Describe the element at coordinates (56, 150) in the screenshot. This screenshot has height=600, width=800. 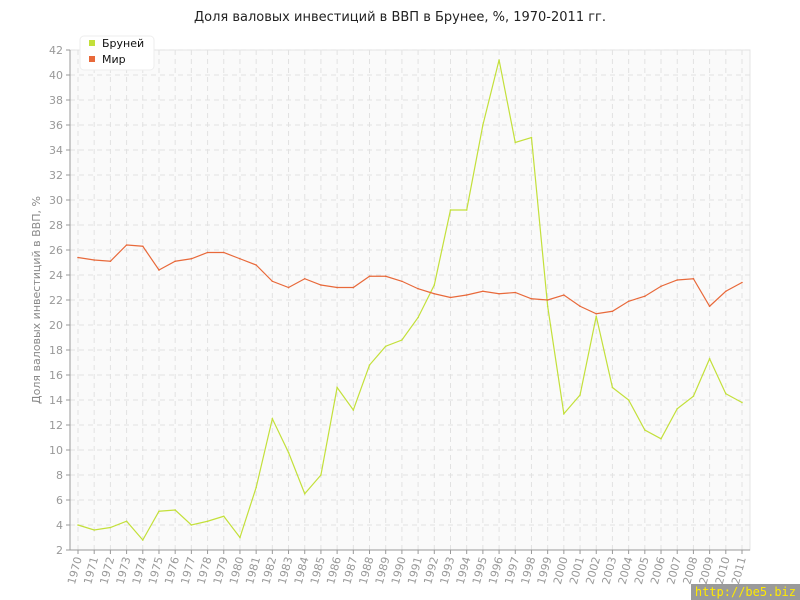
I see `y-tick-label: 34` at that location.